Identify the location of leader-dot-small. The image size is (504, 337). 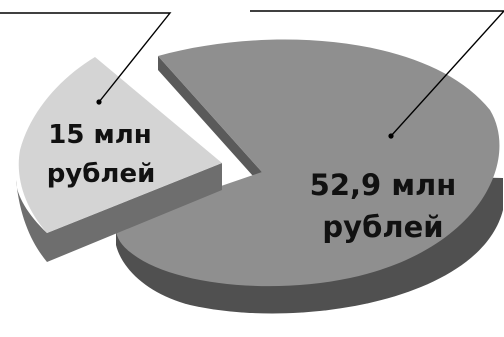
(99, 102).